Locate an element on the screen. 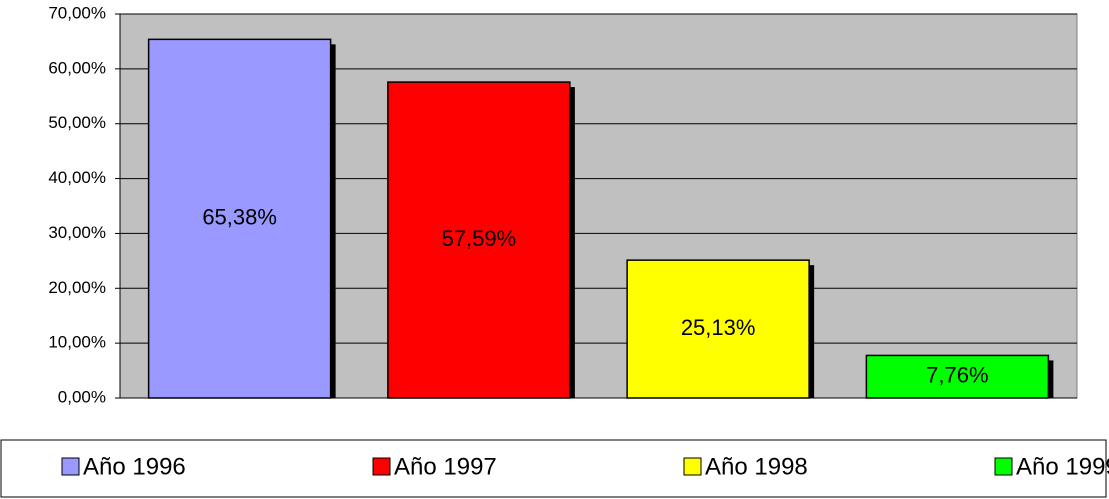 This screenshot has width=1109, height=499. value-label: 65,38% is located at coordinates (239, 216).